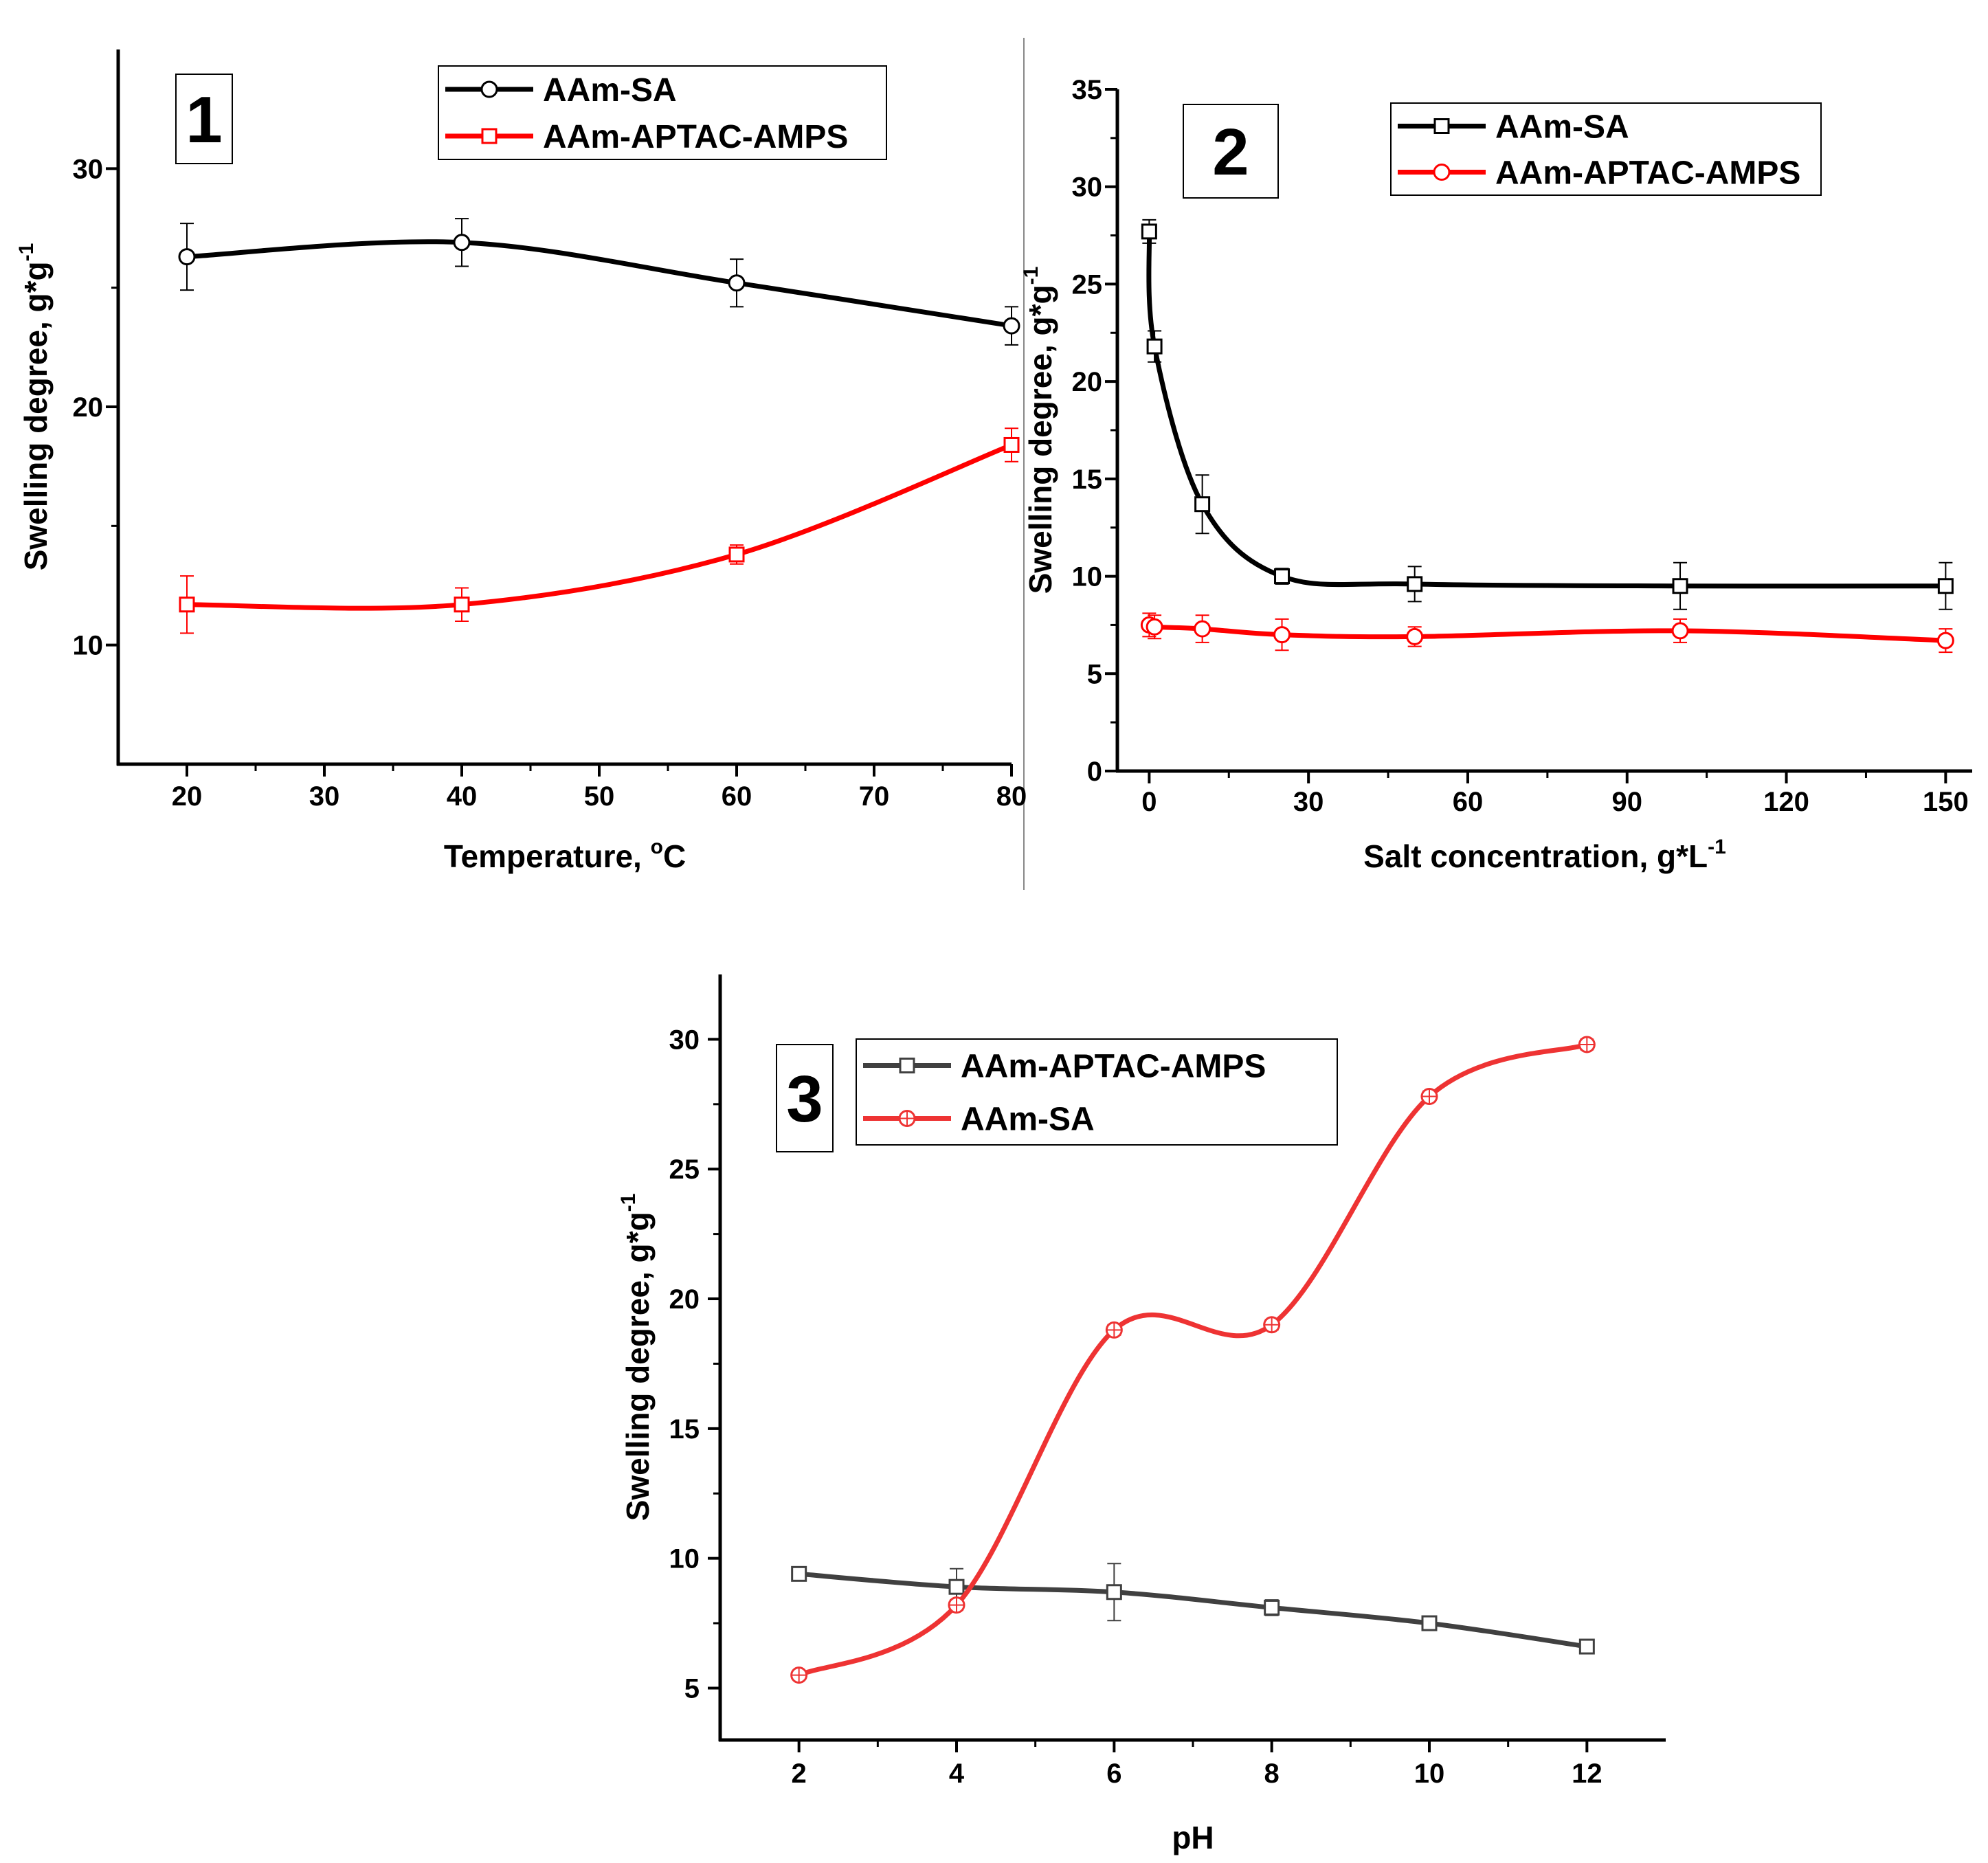  I want to click on x-tick-label: 70, so click(874, 796).